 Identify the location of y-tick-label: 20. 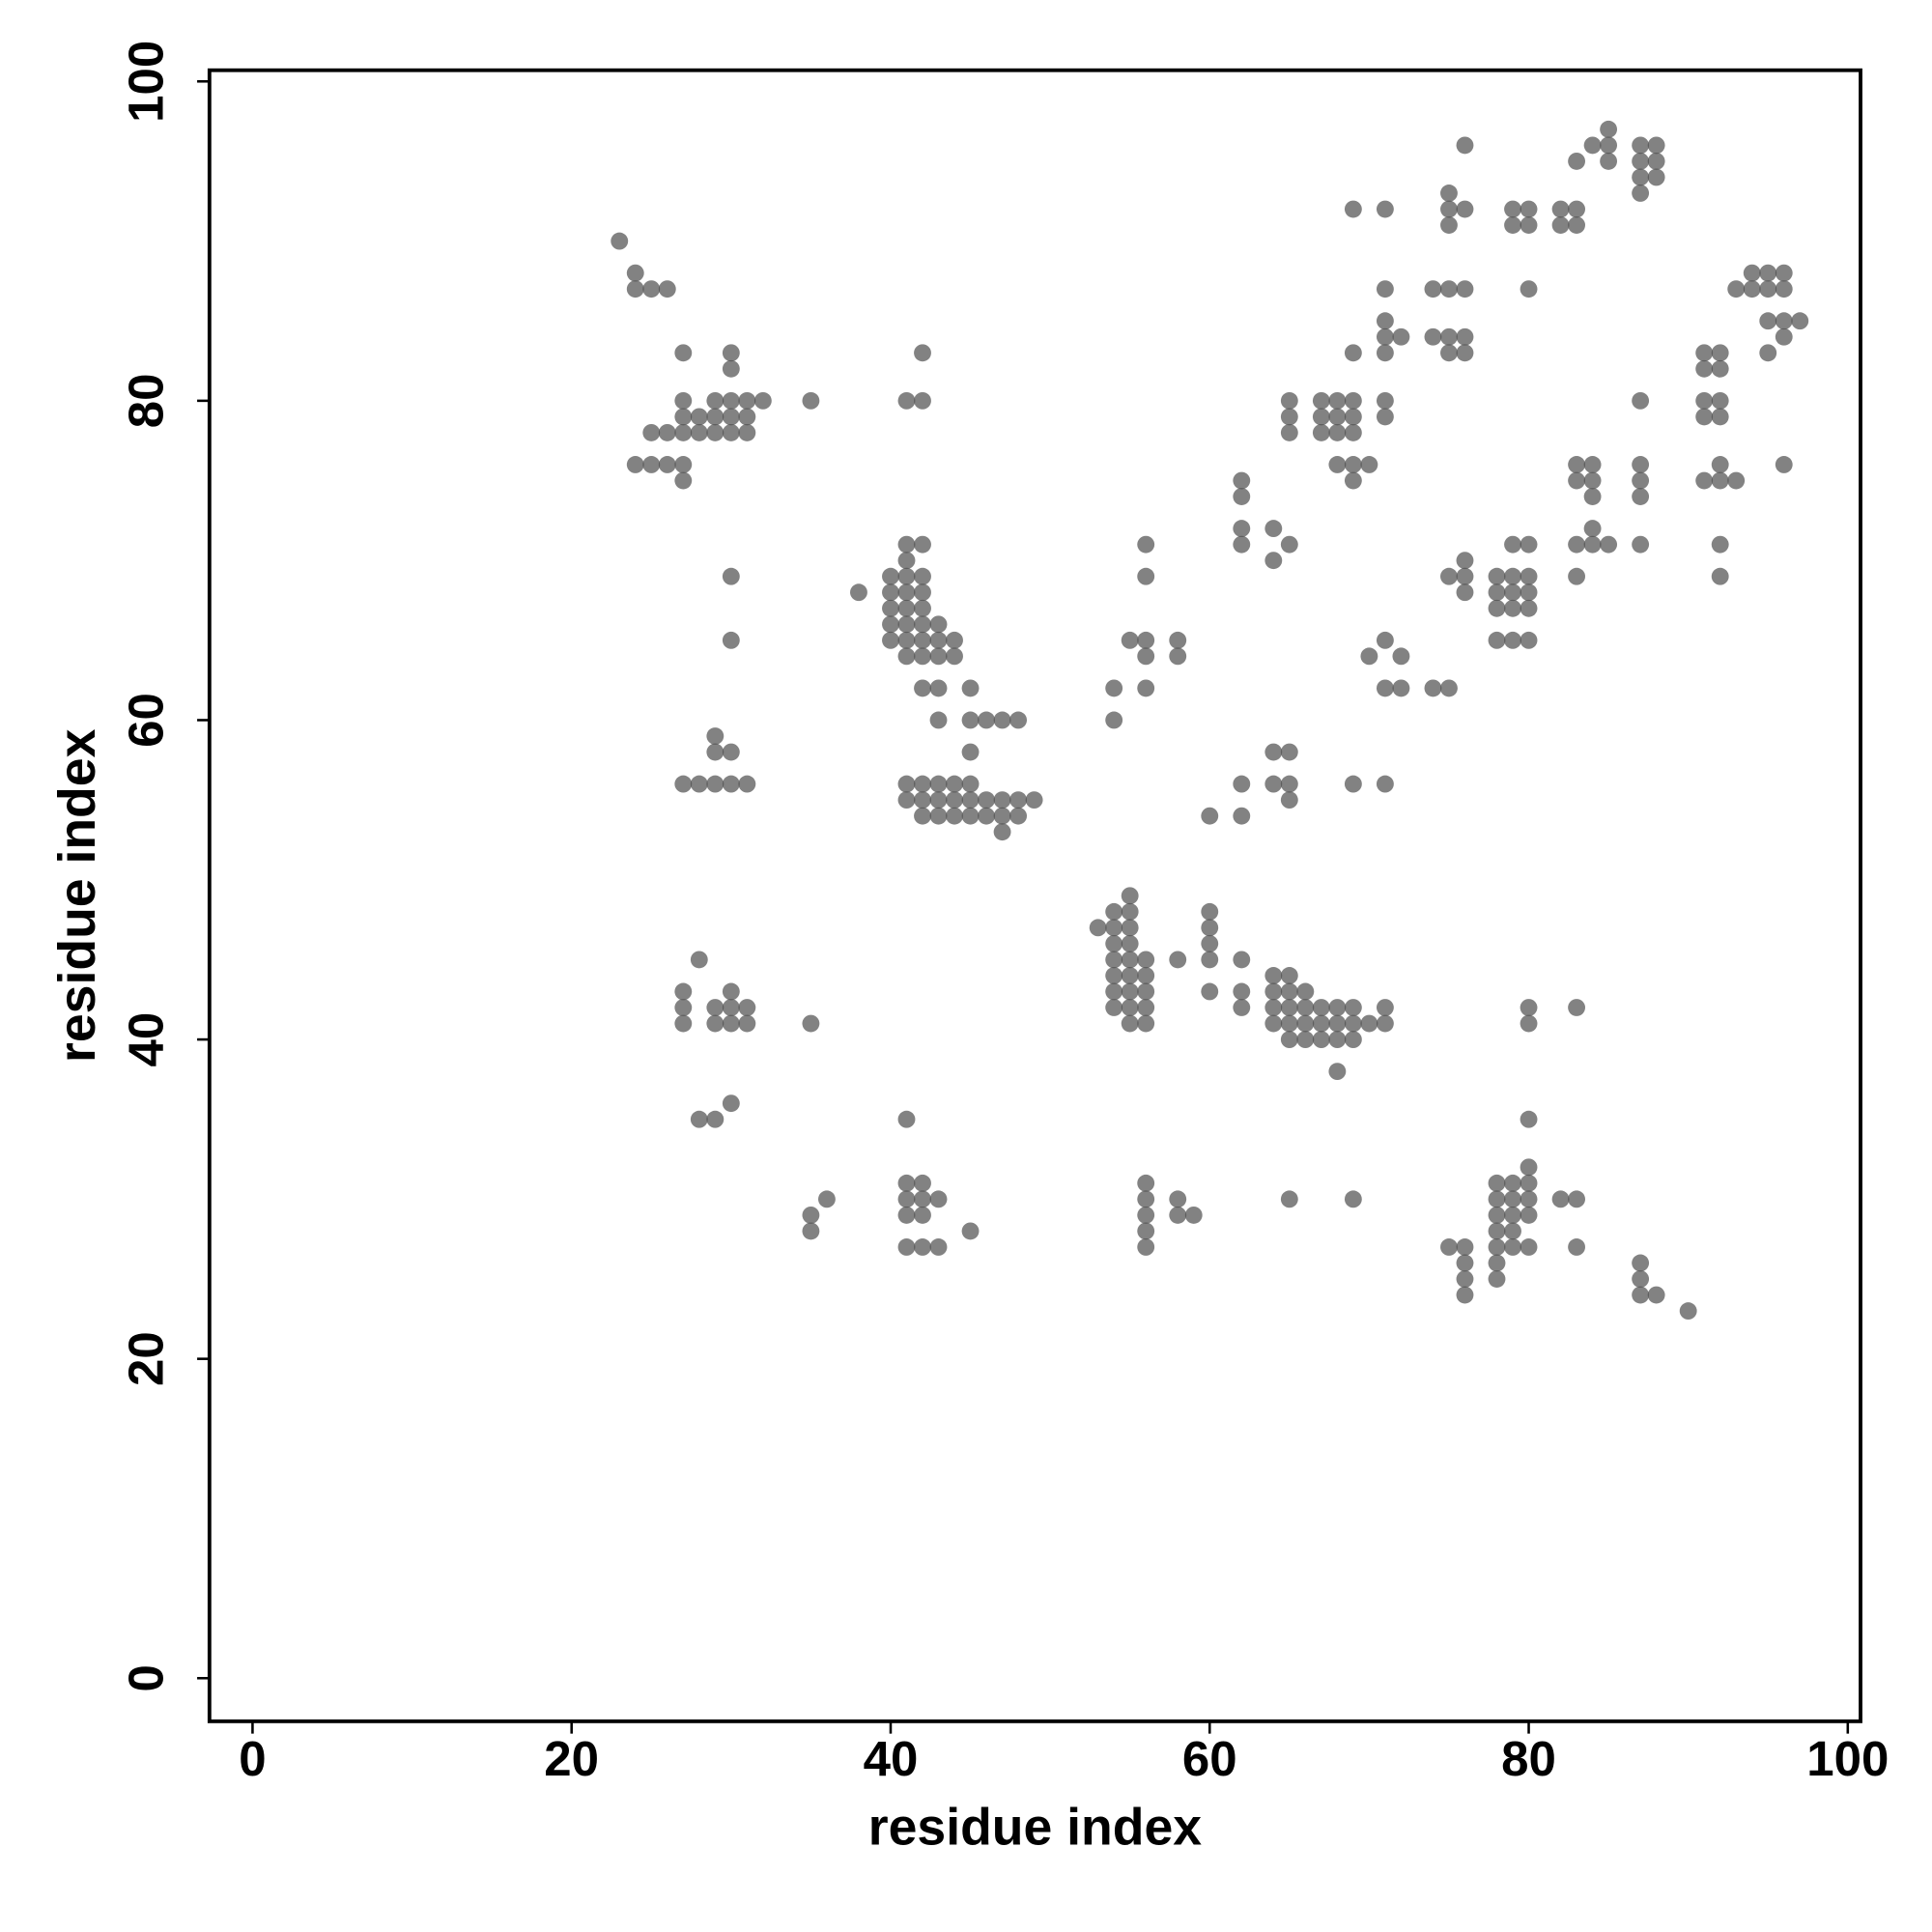
(145, 1358).